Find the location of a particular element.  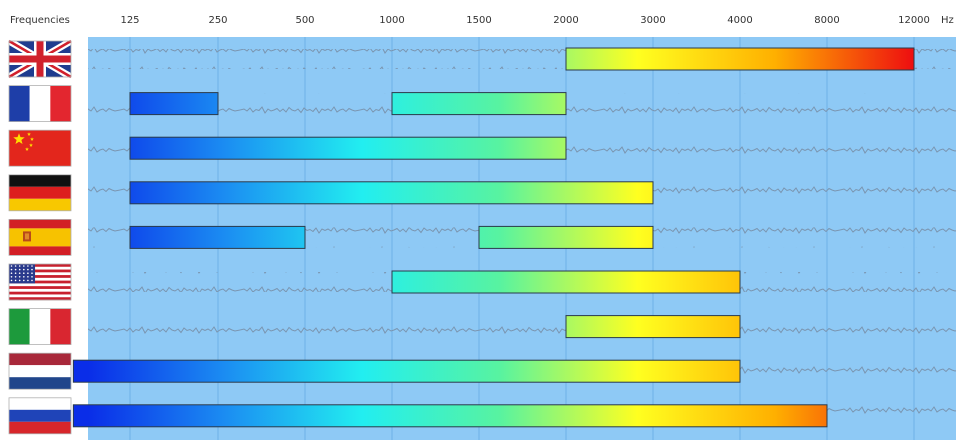

tick-label-1000: 1000 is located at coordinates (391, 20).